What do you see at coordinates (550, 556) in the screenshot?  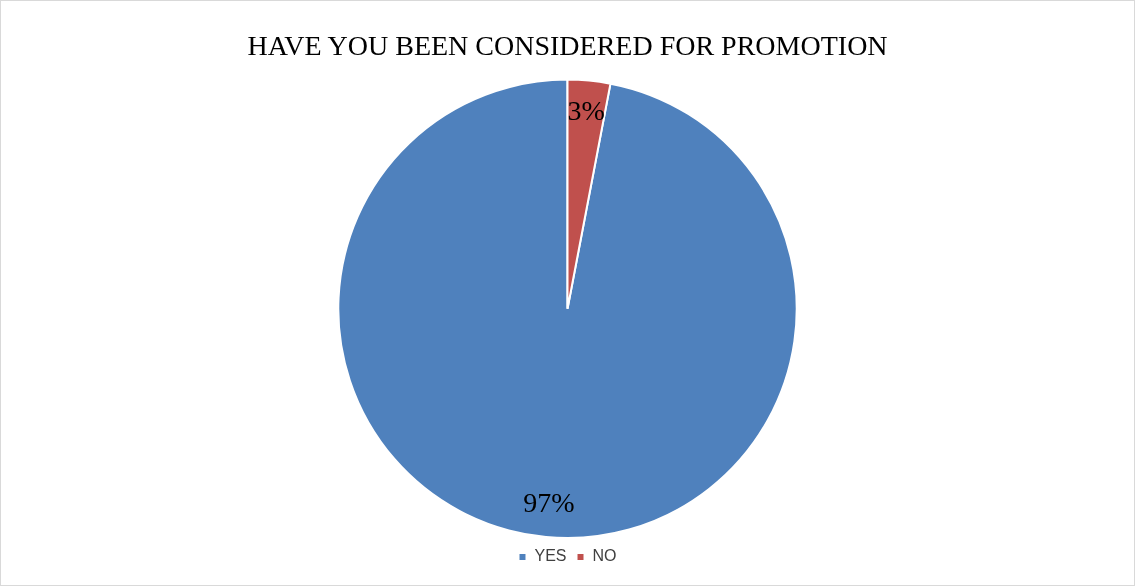 I see `legend-label: YES` at bounding box center [550, 556].